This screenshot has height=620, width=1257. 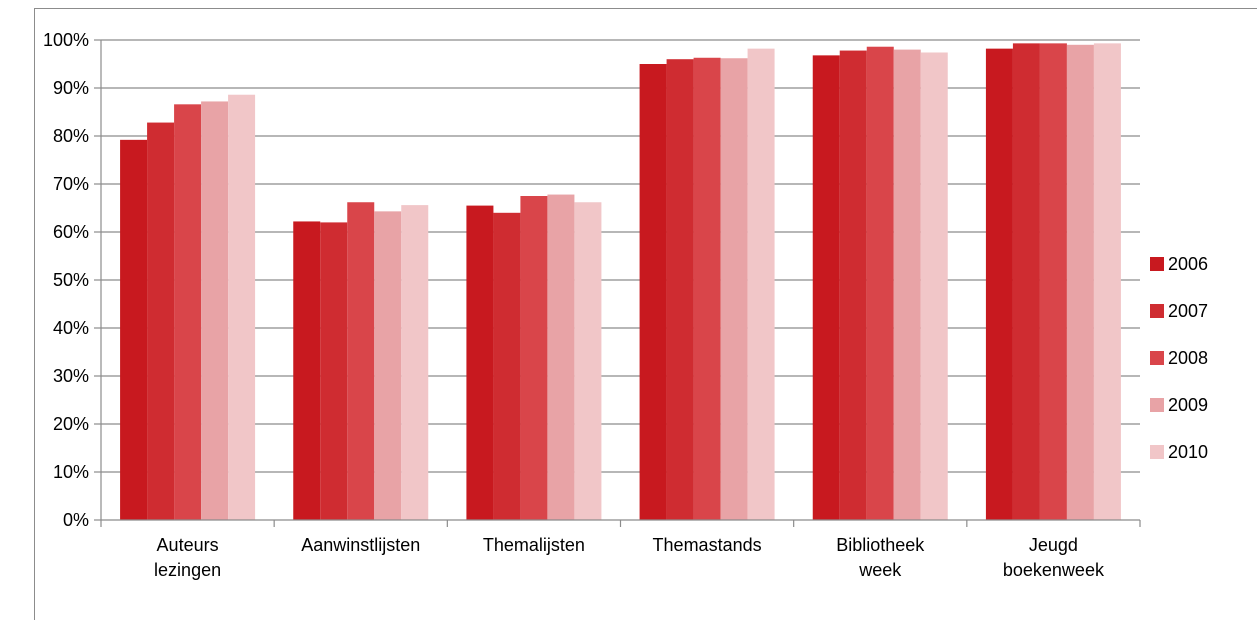 I want to click on legend-label: 2008, so click(x=1188, y=358).